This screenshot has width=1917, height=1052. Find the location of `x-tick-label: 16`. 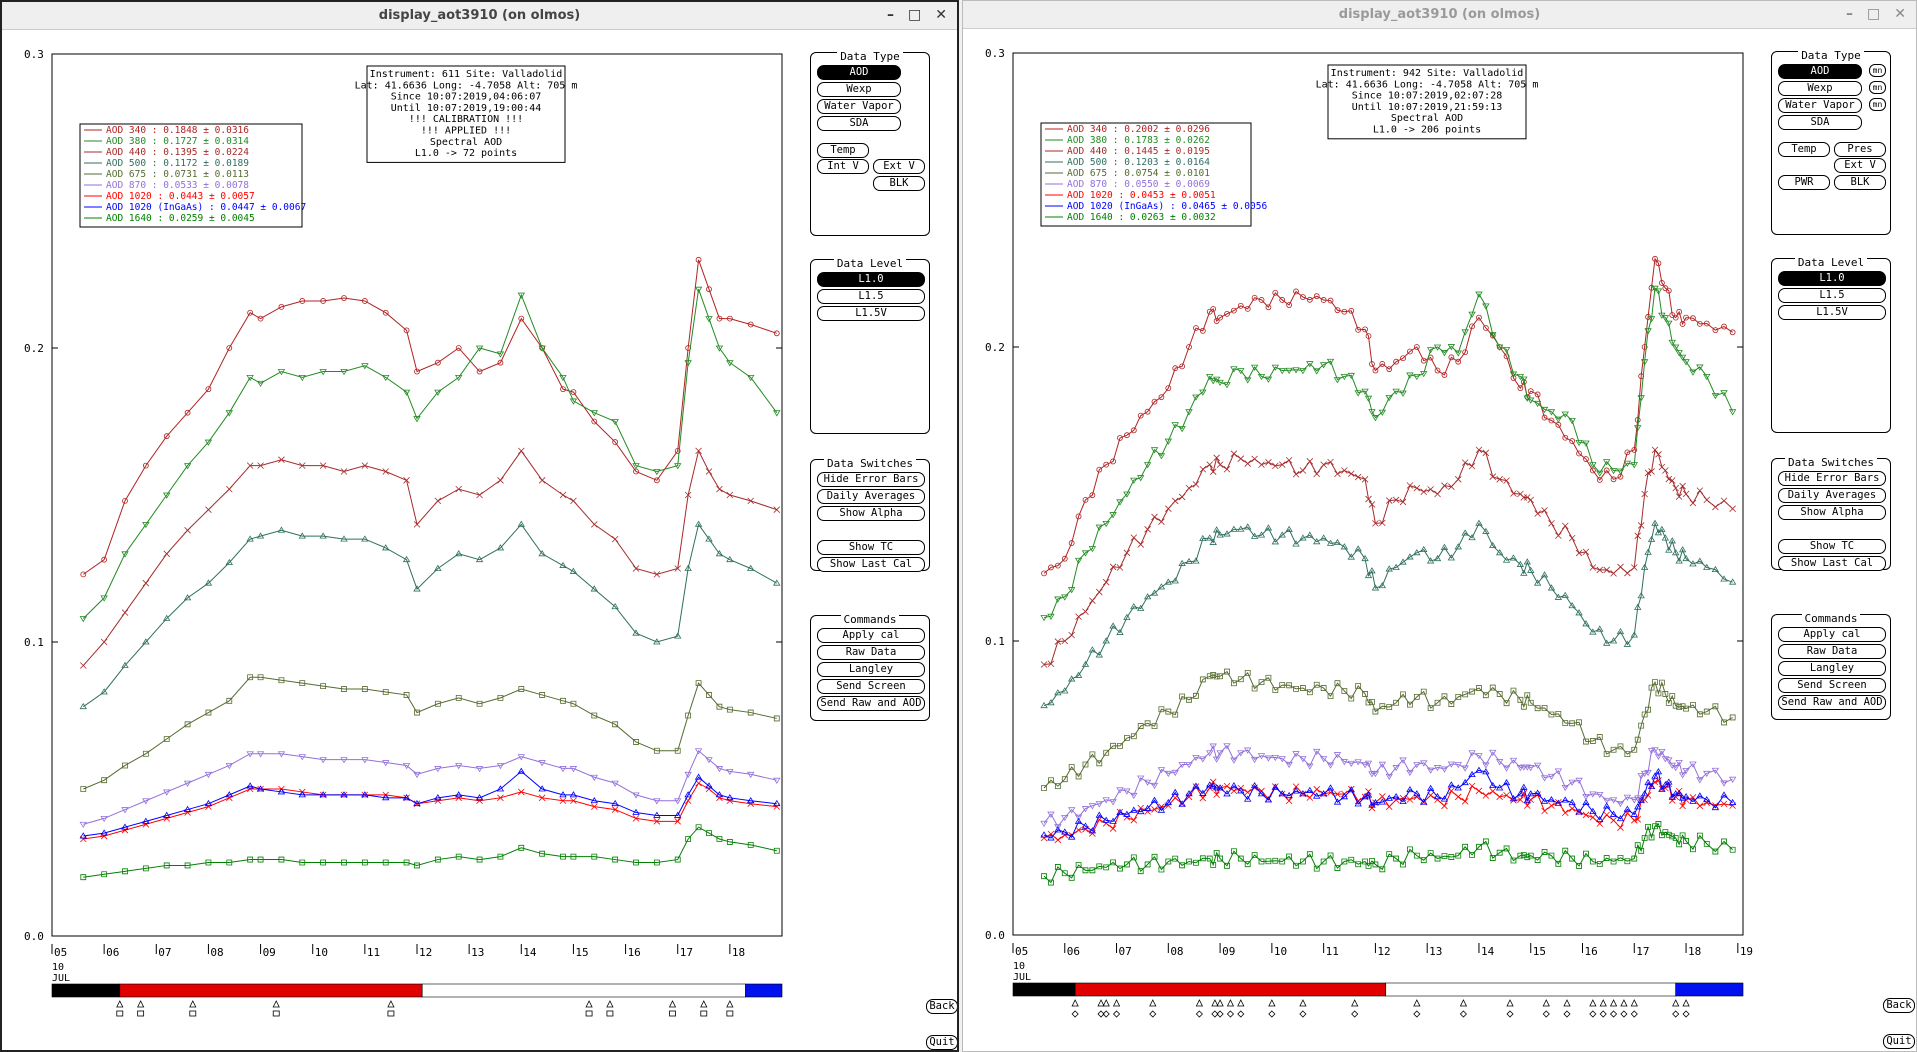

x-tick-label: 16 is located at coordinates (1591, 951).